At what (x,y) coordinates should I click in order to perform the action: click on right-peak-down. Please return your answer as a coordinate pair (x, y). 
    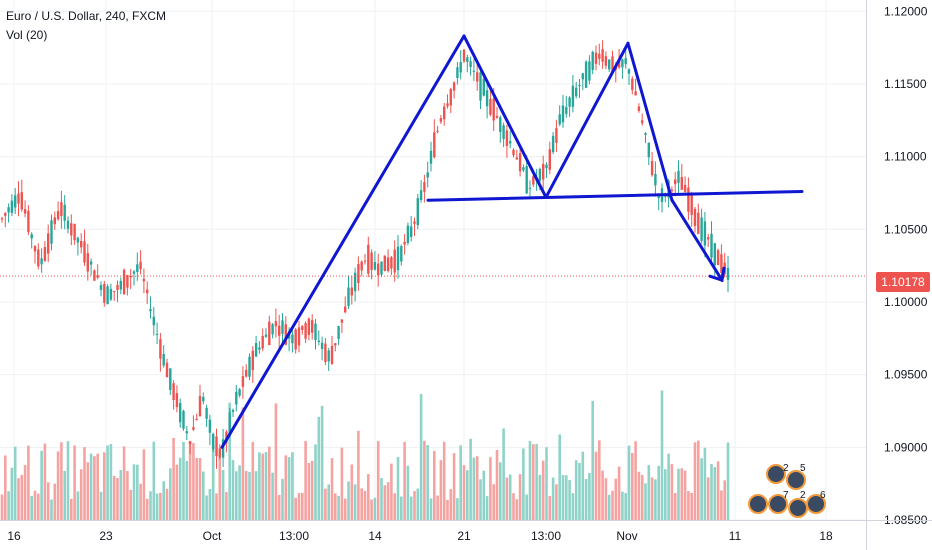
    Looking at the image, I should click on (650, 121).